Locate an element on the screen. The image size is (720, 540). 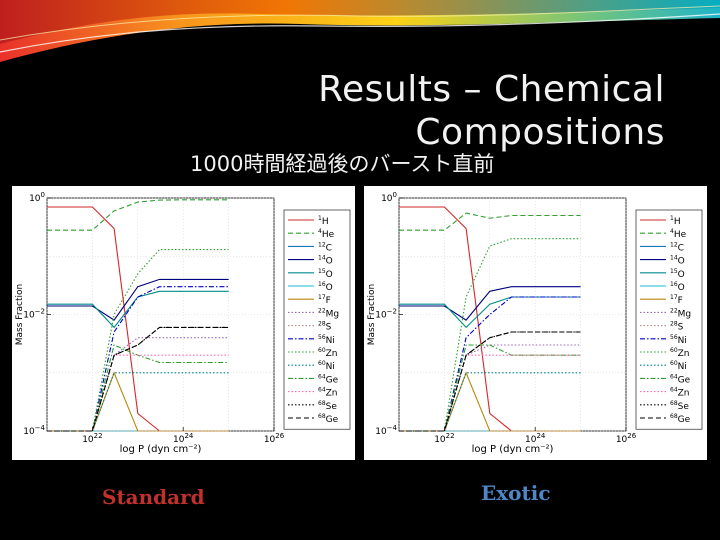
decorative-banner is located at coordinates (360, 31).